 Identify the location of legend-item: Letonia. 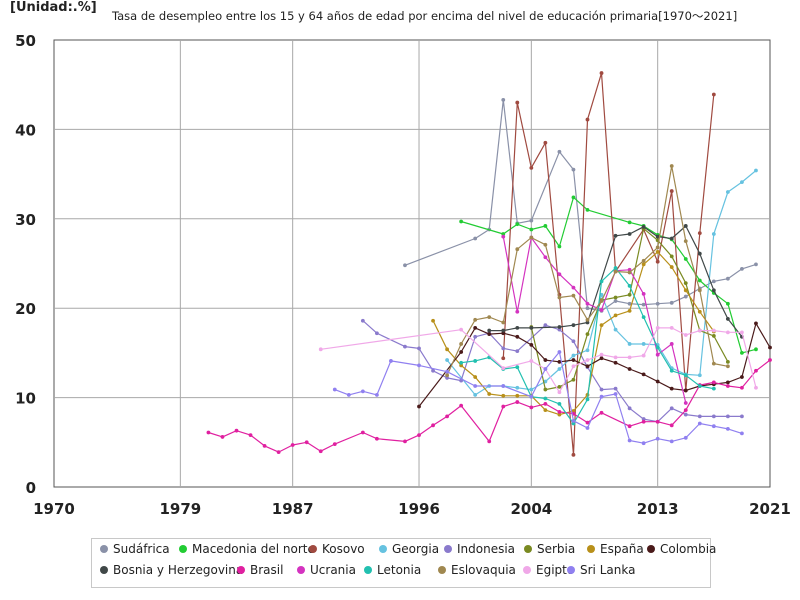
(392, 570).